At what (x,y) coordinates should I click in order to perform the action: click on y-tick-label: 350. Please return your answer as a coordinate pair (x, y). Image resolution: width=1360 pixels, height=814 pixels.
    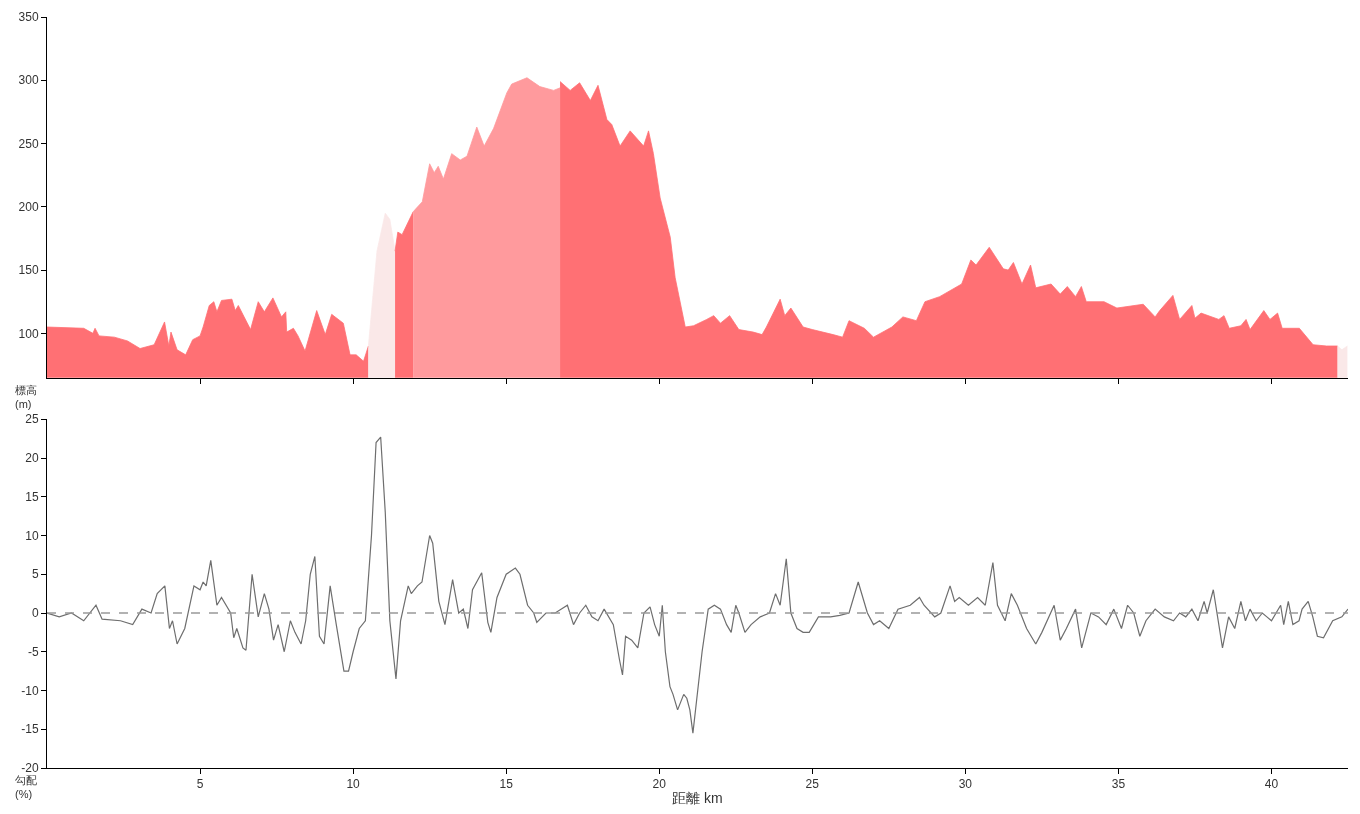
    Looking at the image, I should click on (28, 17).